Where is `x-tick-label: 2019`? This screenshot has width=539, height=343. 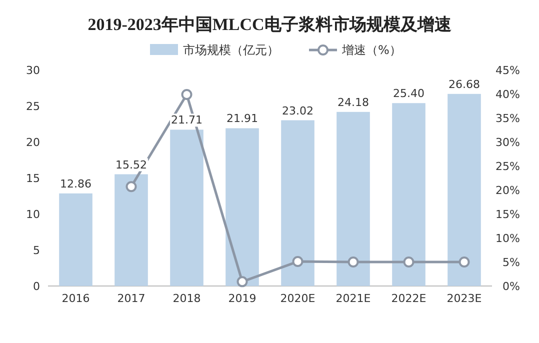 x-tick-label: 2019 is located at coordinates (242, 298).